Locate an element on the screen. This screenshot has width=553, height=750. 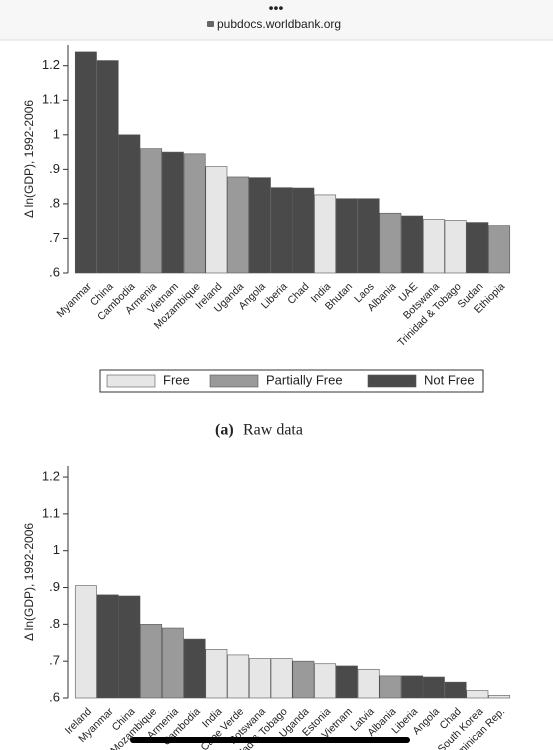
x-tick-label: Chad is located at coordinates (298, 293).